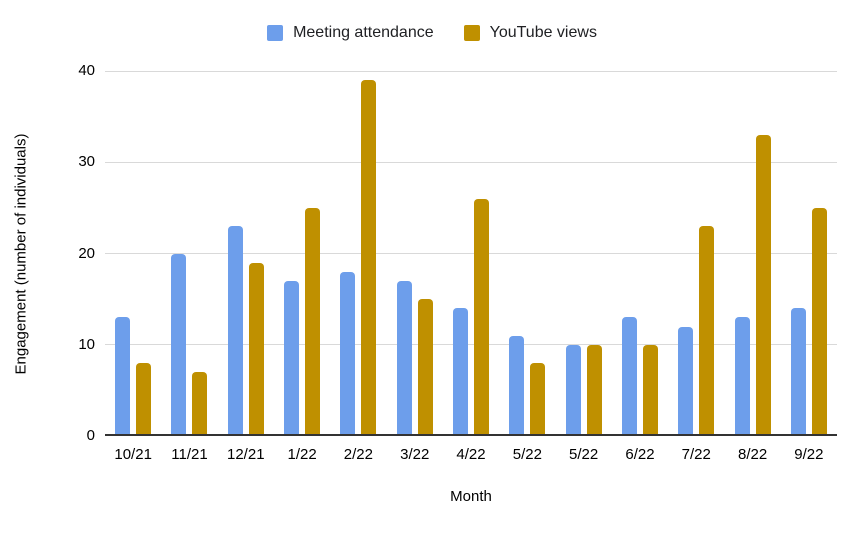 The width and height of the screenshot is (864, 534). I want to click on x-tick-label: 9/22, so click(809, 454).